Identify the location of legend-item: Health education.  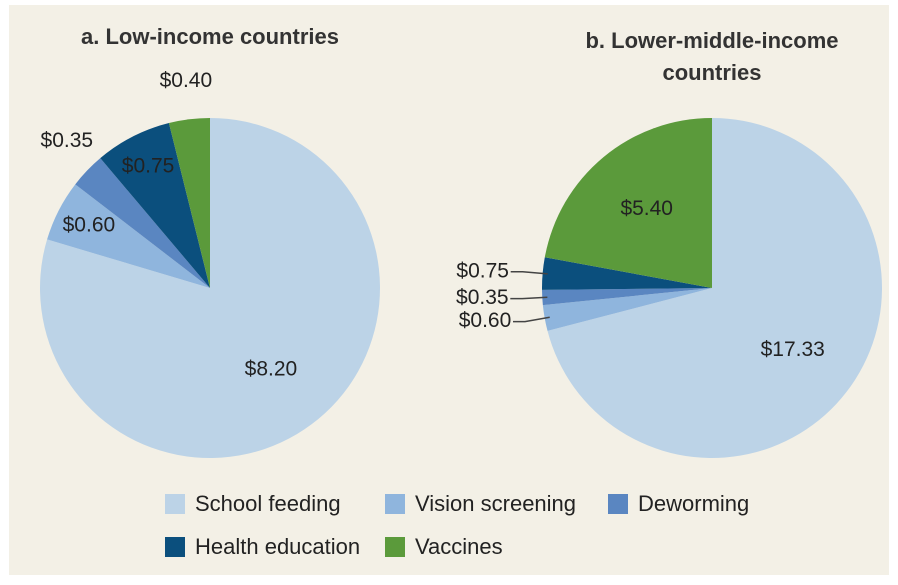
(262, 547).